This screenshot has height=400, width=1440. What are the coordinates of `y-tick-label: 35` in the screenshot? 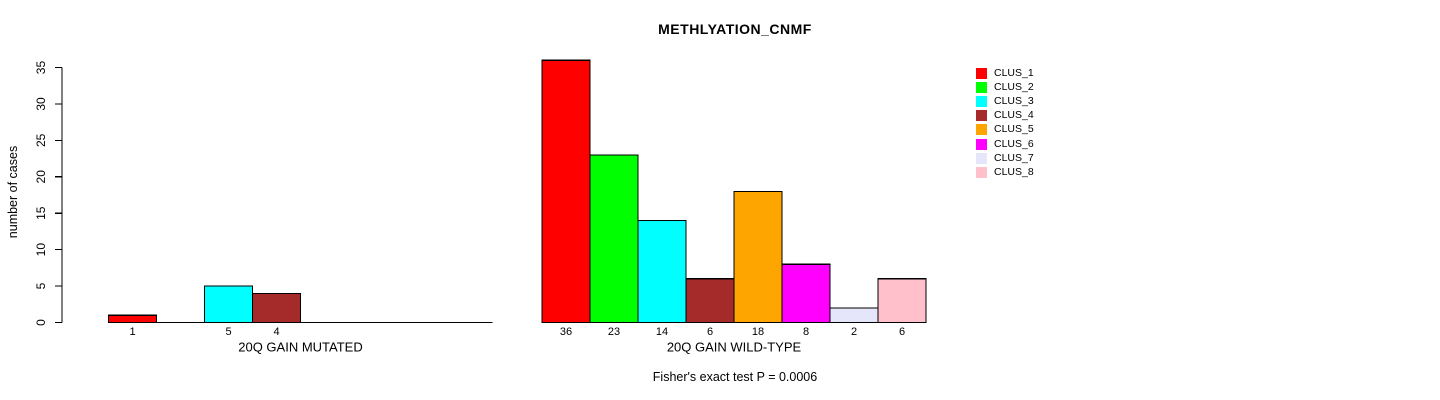 It's located at (41, 68).